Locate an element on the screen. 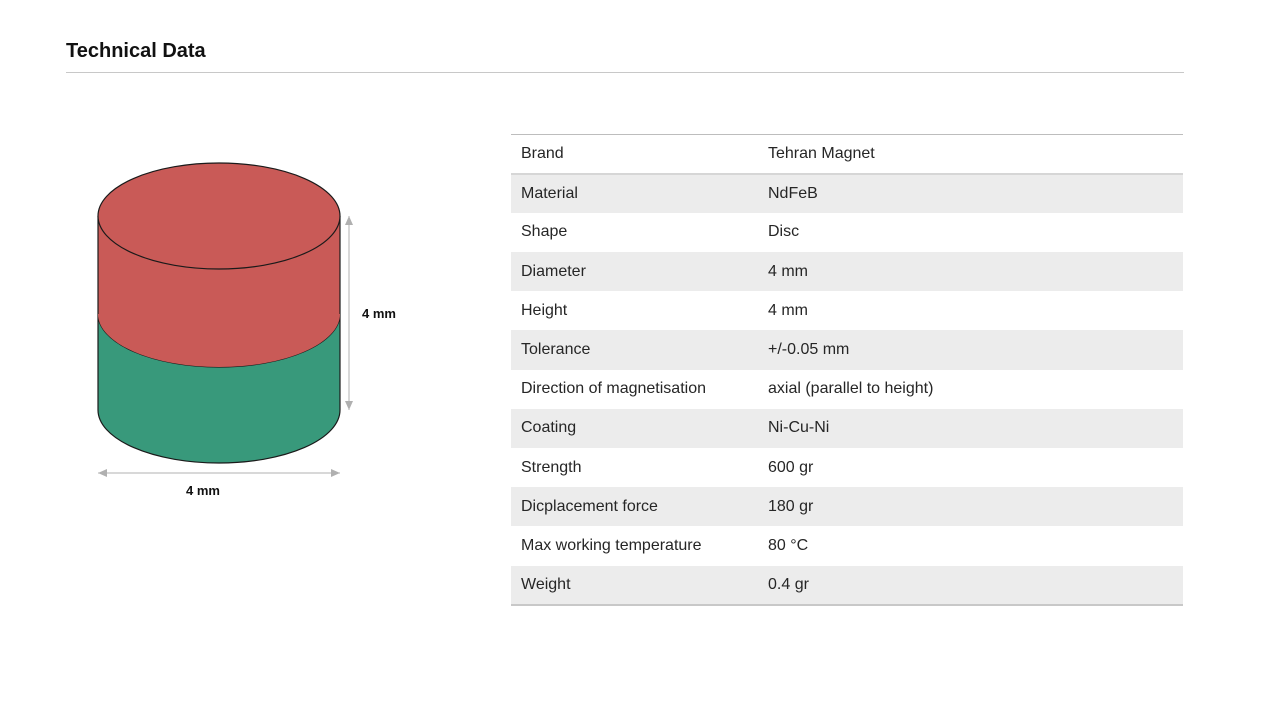 The image size is (1280, 720). table-row: Tolerance +/-0.05 mm is located at coordinates (847, 350).